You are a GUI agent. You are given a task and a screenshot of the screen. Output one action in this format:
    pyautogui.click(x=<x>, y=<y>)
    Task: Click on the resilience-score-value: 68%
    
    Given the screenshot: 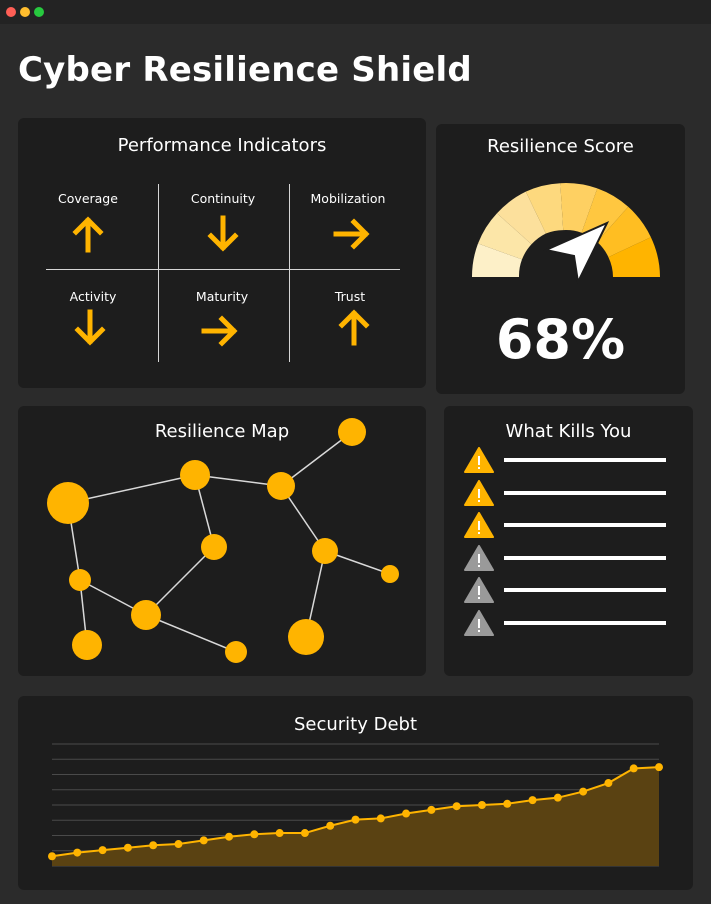 What is the action you would take?
    pyautogui.click(x=560, y=339)
    